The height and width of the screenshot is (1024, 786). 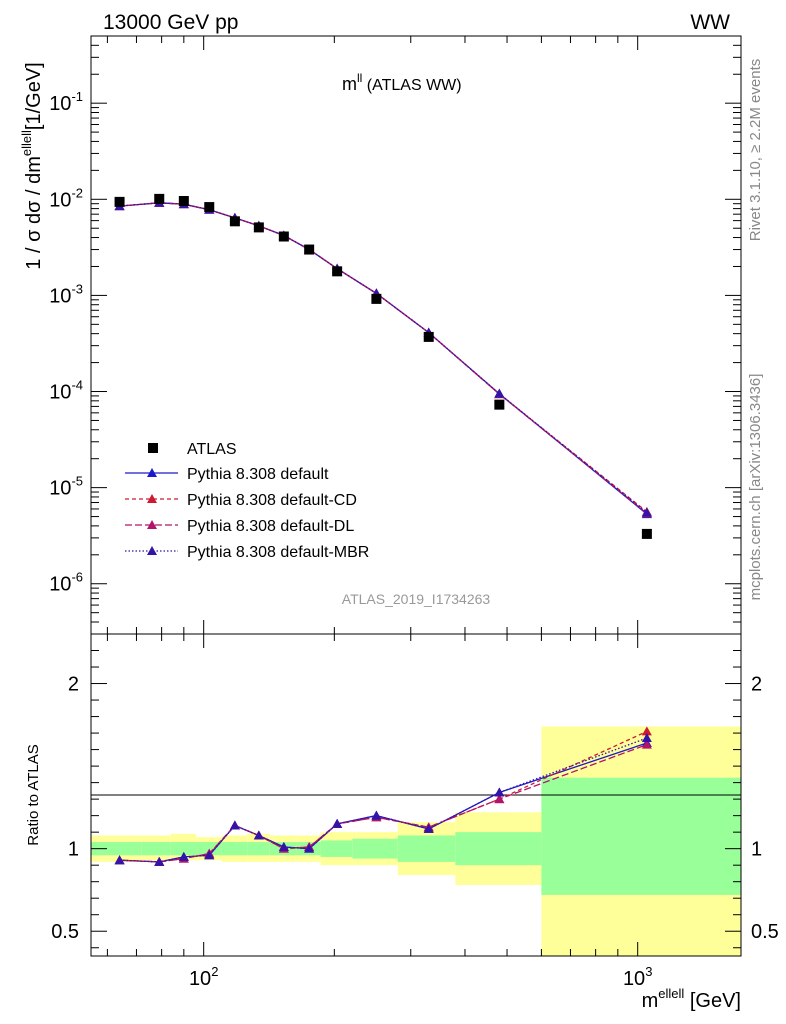 What do you see at coordinates (258, 474) in the screenshot?
I see `legend-label-default: Pythia 8.308 default` at bounding box center [258, 474].